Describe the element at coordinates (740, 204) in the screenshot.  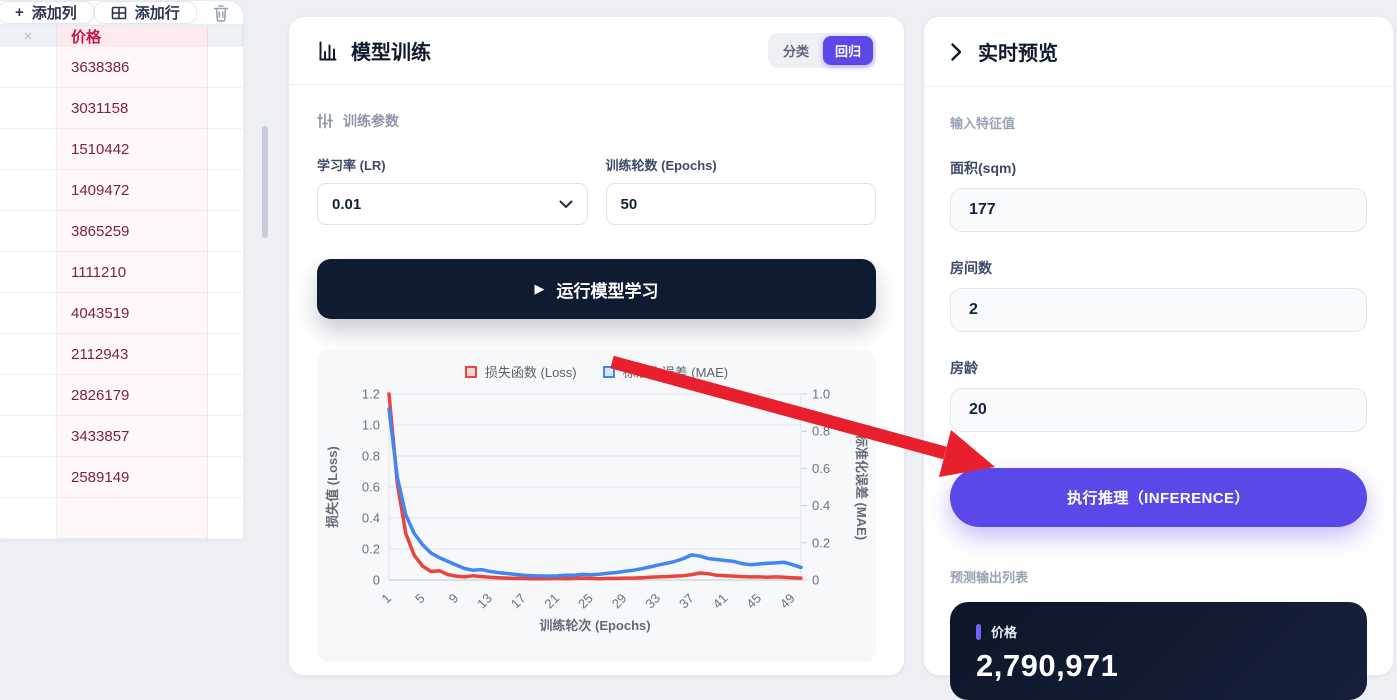
I see `epochs-input: 50` at that location.